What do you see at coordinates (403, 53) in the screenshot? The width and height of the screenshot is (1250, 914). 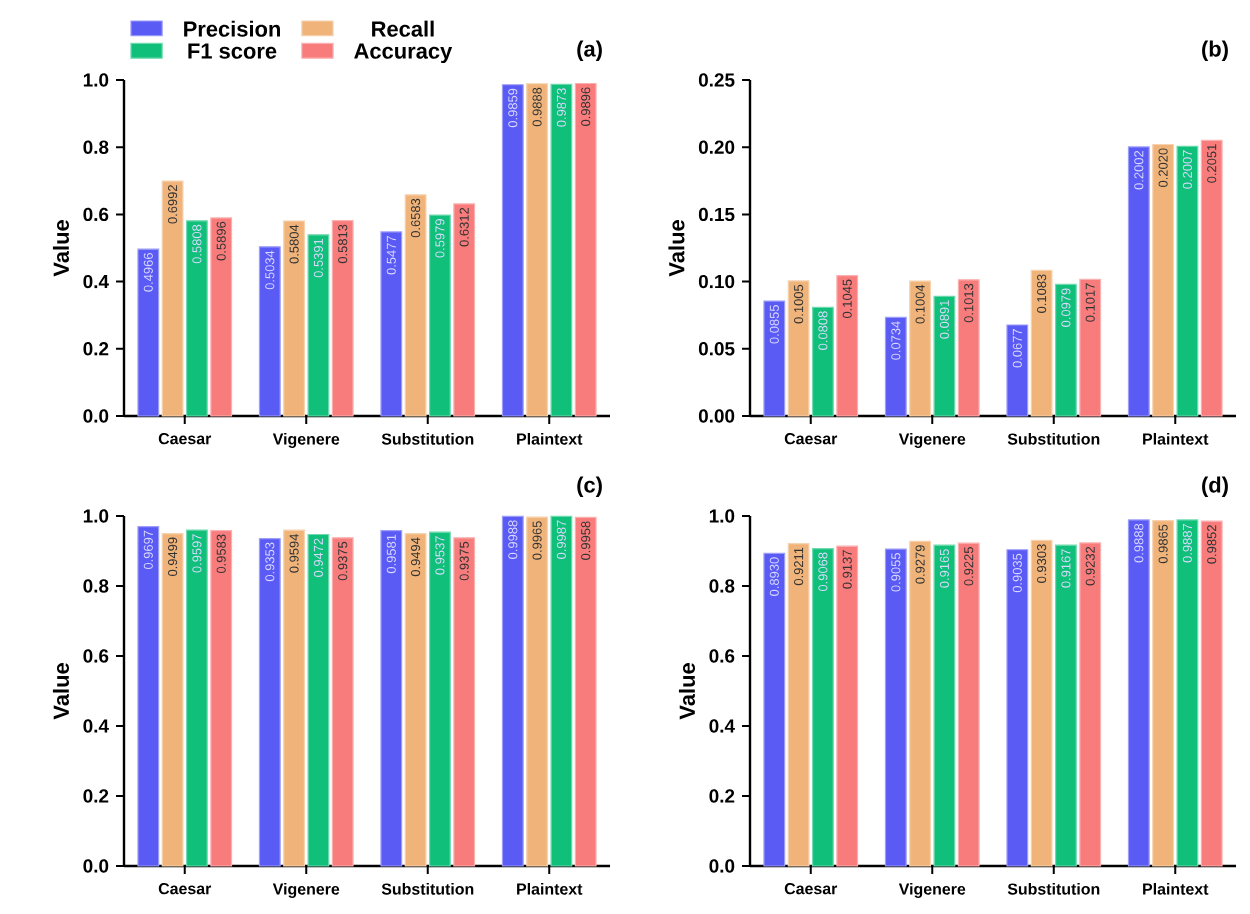 I see `legend-label: Accuracy` at bounding box center [403, 53].